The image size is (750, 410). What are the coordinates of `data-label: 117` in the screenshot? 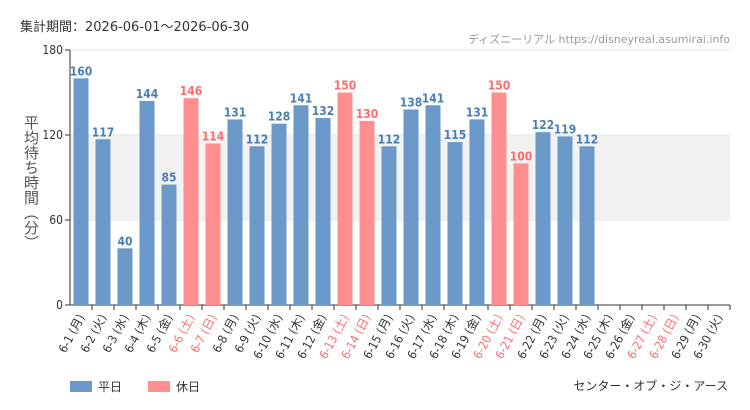 It's located at (103, 132).